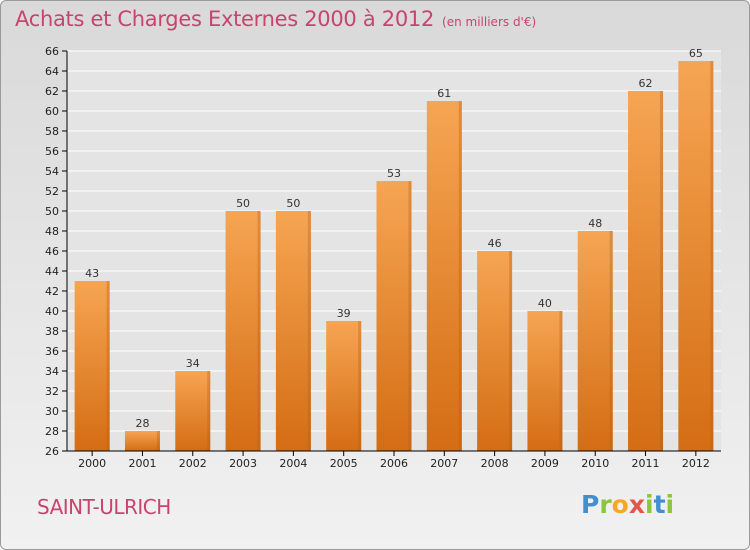 This screenshot has width=750, height=550. Describe the element at coordinates (696, 53) in the screenshot. I see `data-label: 65` at that location.